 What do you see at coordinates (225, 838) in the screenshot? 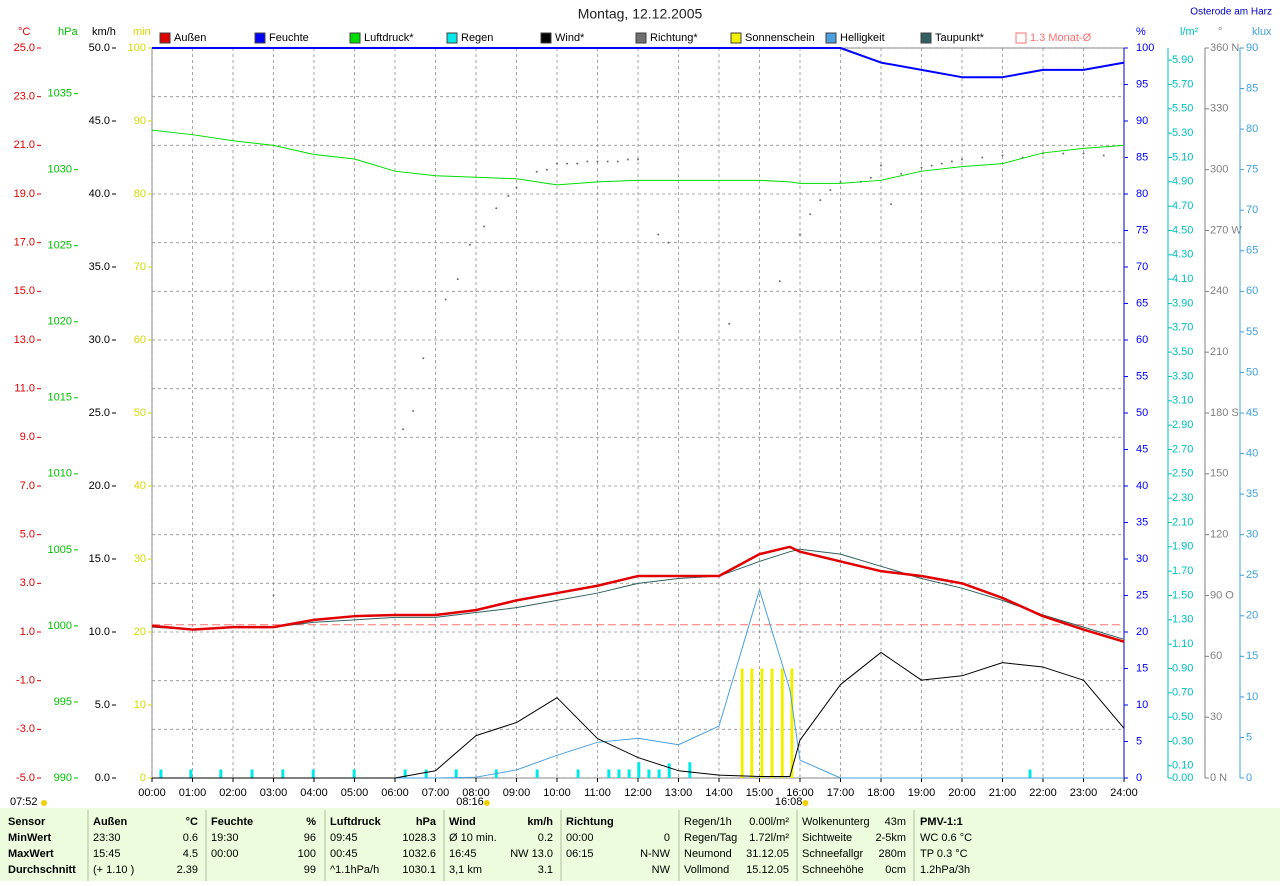
I see `stats-cell: 19:30` at bounding box center [225, 838].